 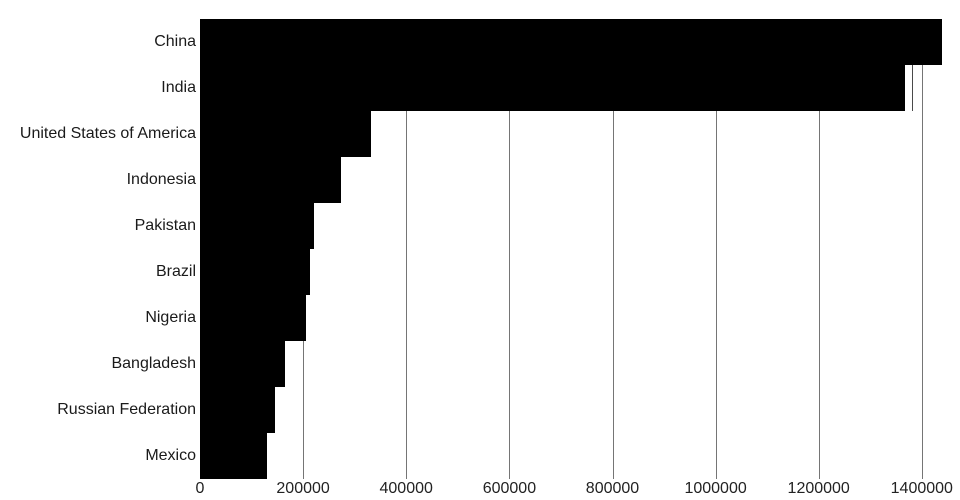 I want to click on x-tick-label-200000: 200000, so click(x=303, y=488).